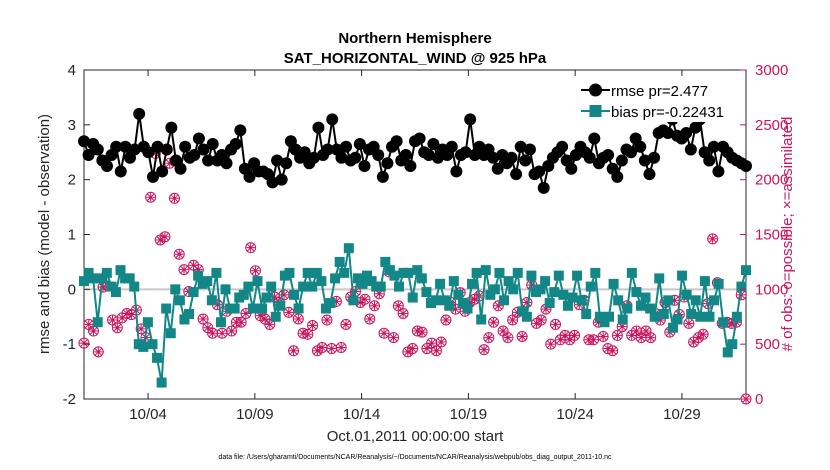 The width and height of the screenshot is (830, 470). Describe the element at coordinates (72, 70) in the screenshot. I see `y-left-tick-label: 4` at that location.